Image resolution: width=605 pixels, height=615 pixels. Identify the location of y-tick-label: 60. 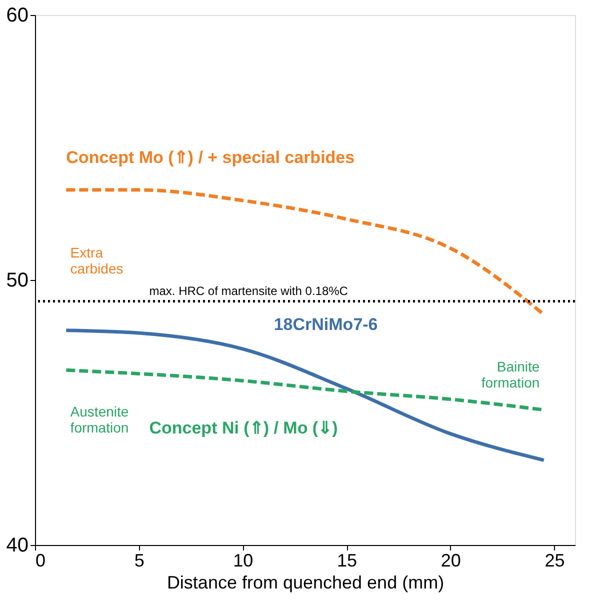
(17, 15).